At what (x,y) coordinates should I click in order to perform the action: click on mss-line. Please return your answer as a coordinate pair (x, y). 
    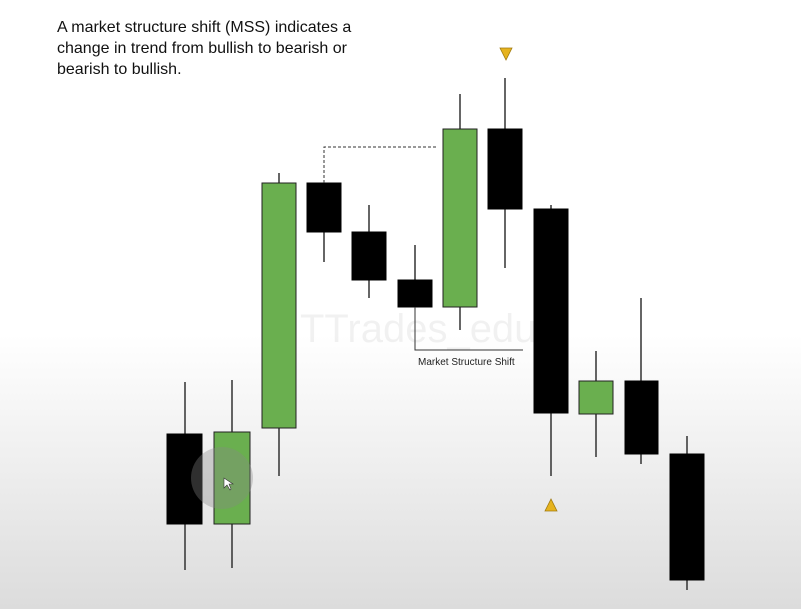
    Looking at the image, I should click on (468, 329).